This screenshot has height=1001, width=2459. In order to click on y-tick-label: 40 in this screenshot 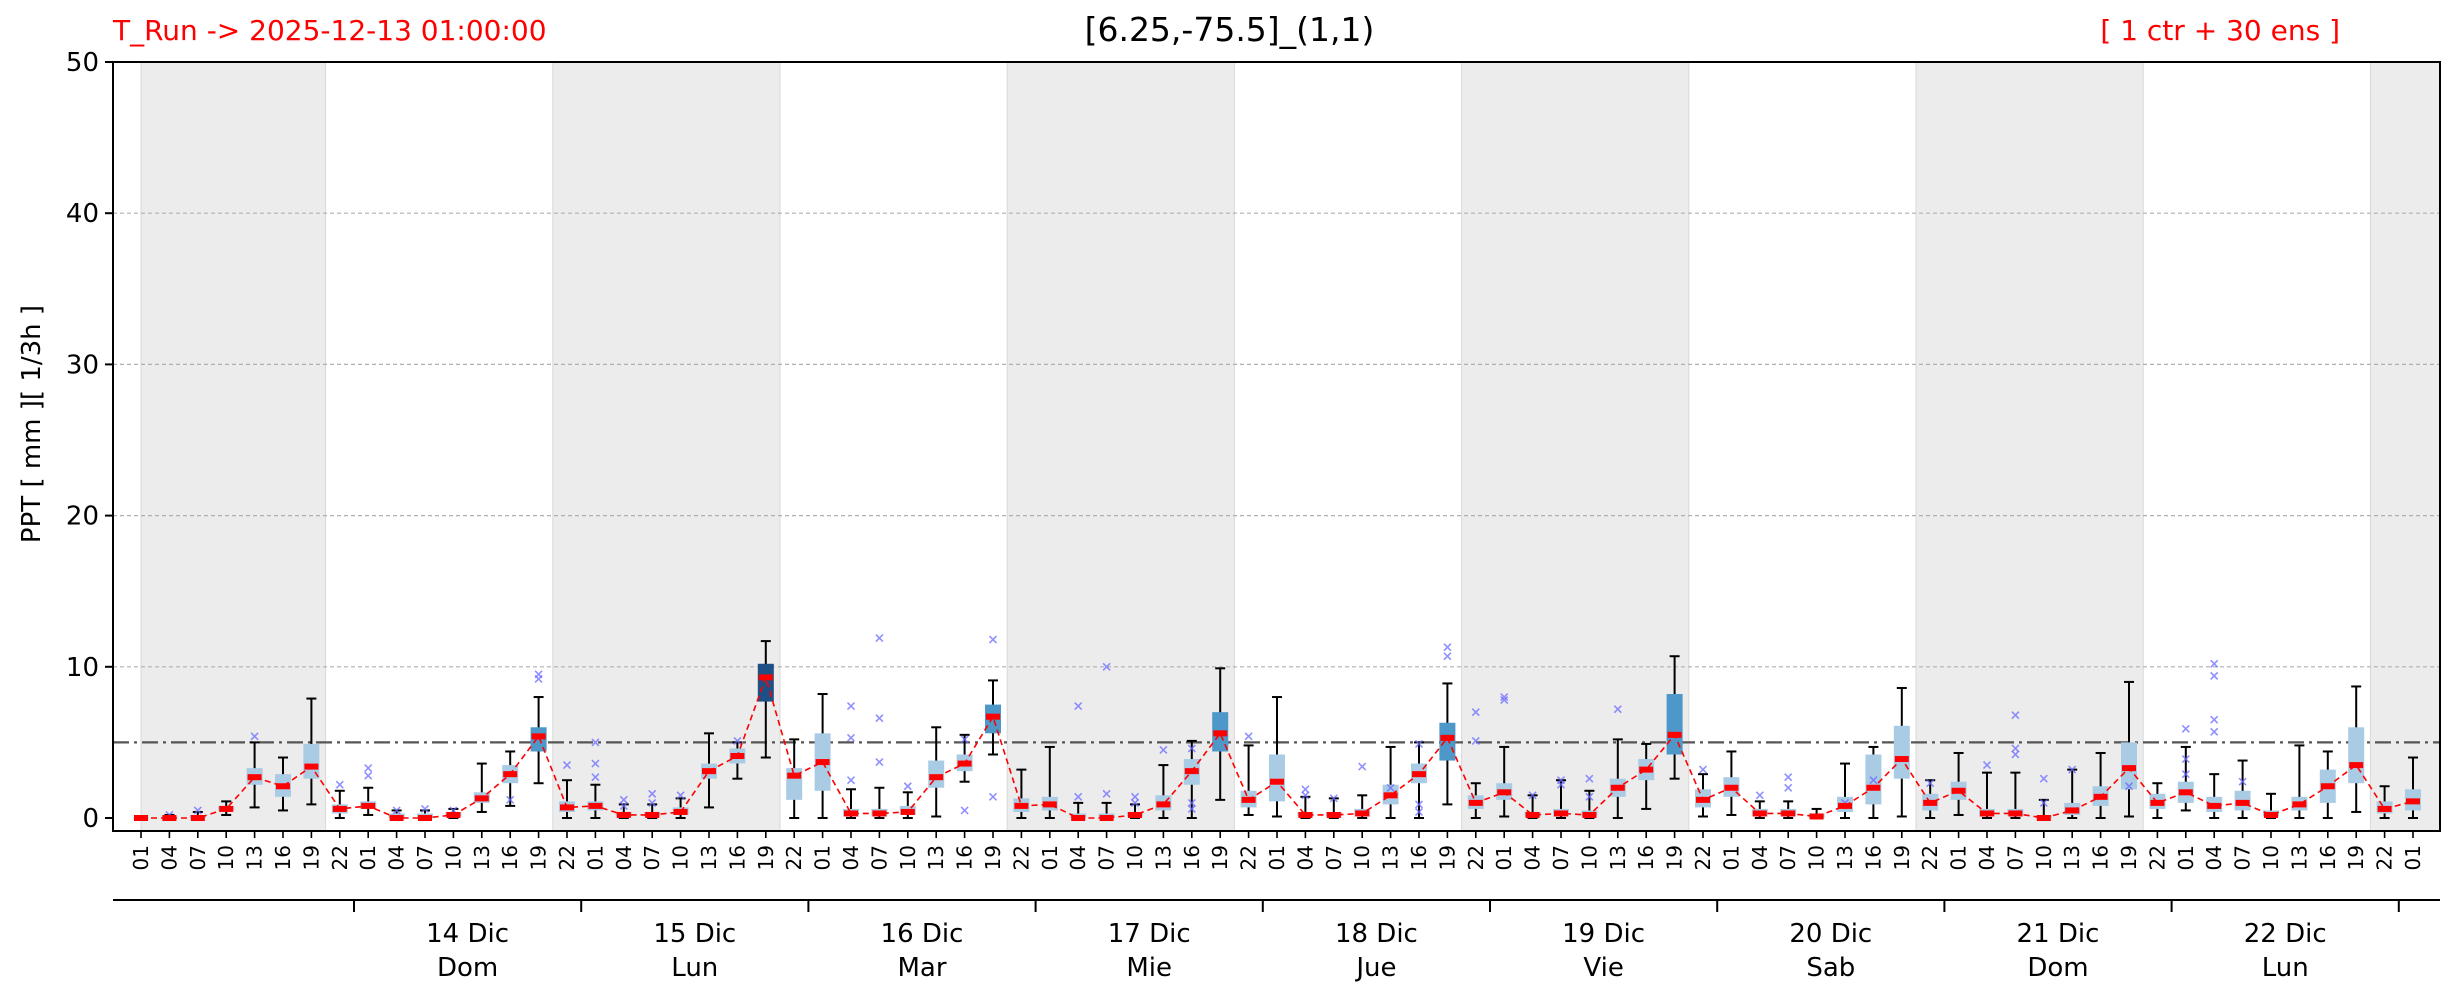, I will do `click(82, 214)`.